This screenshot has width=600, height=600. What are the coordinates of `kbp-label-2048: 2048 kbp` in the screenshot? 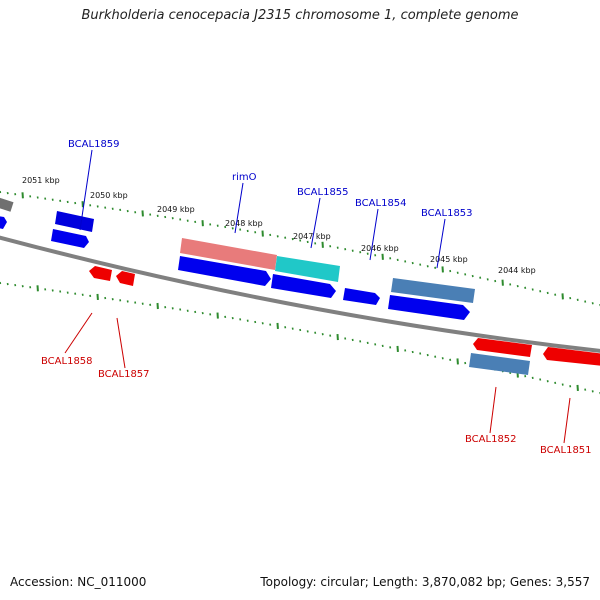 It's located at (244, 223).